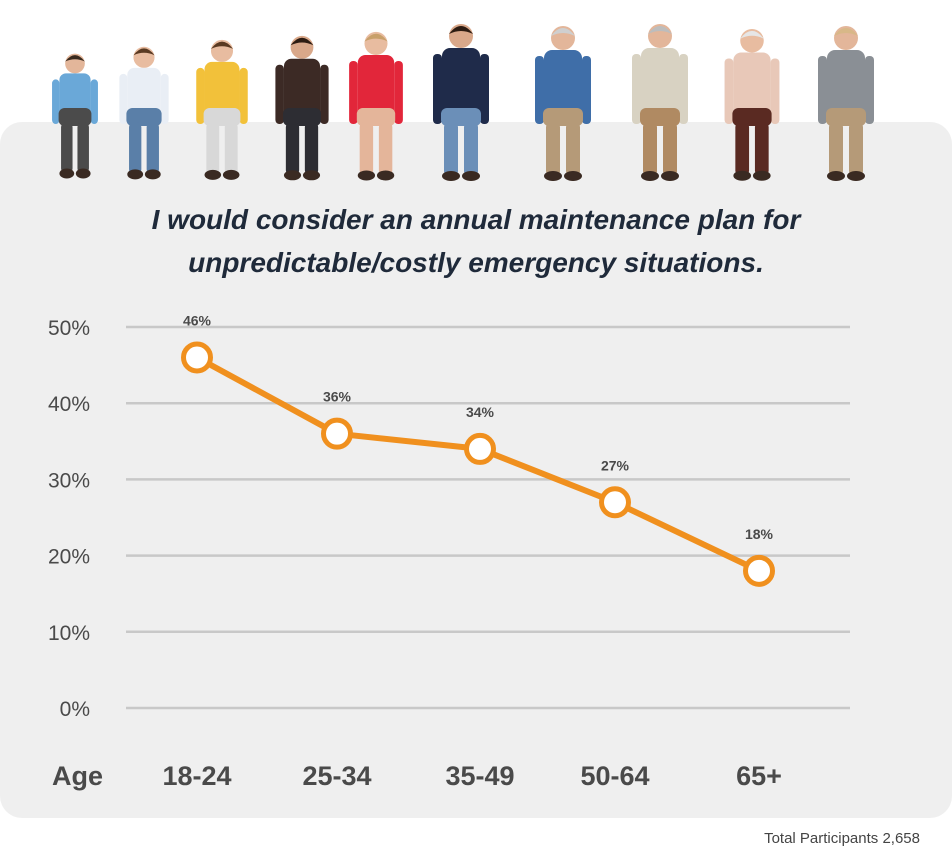 The width and height of the screenshot is (952, 850). Describe the element at coordinates (842, 838) in the screenshot. I see `participants-footer: Total Participants 2,658` at that location.